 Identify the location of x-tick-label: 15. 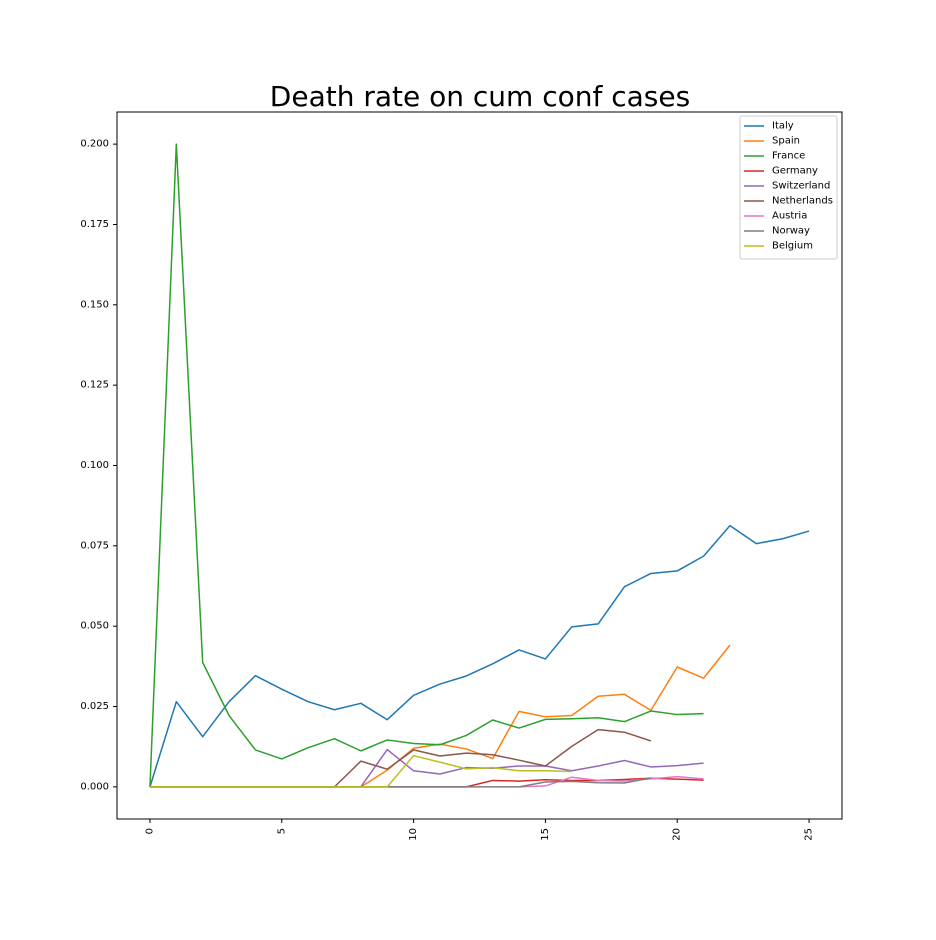
(545, 834).